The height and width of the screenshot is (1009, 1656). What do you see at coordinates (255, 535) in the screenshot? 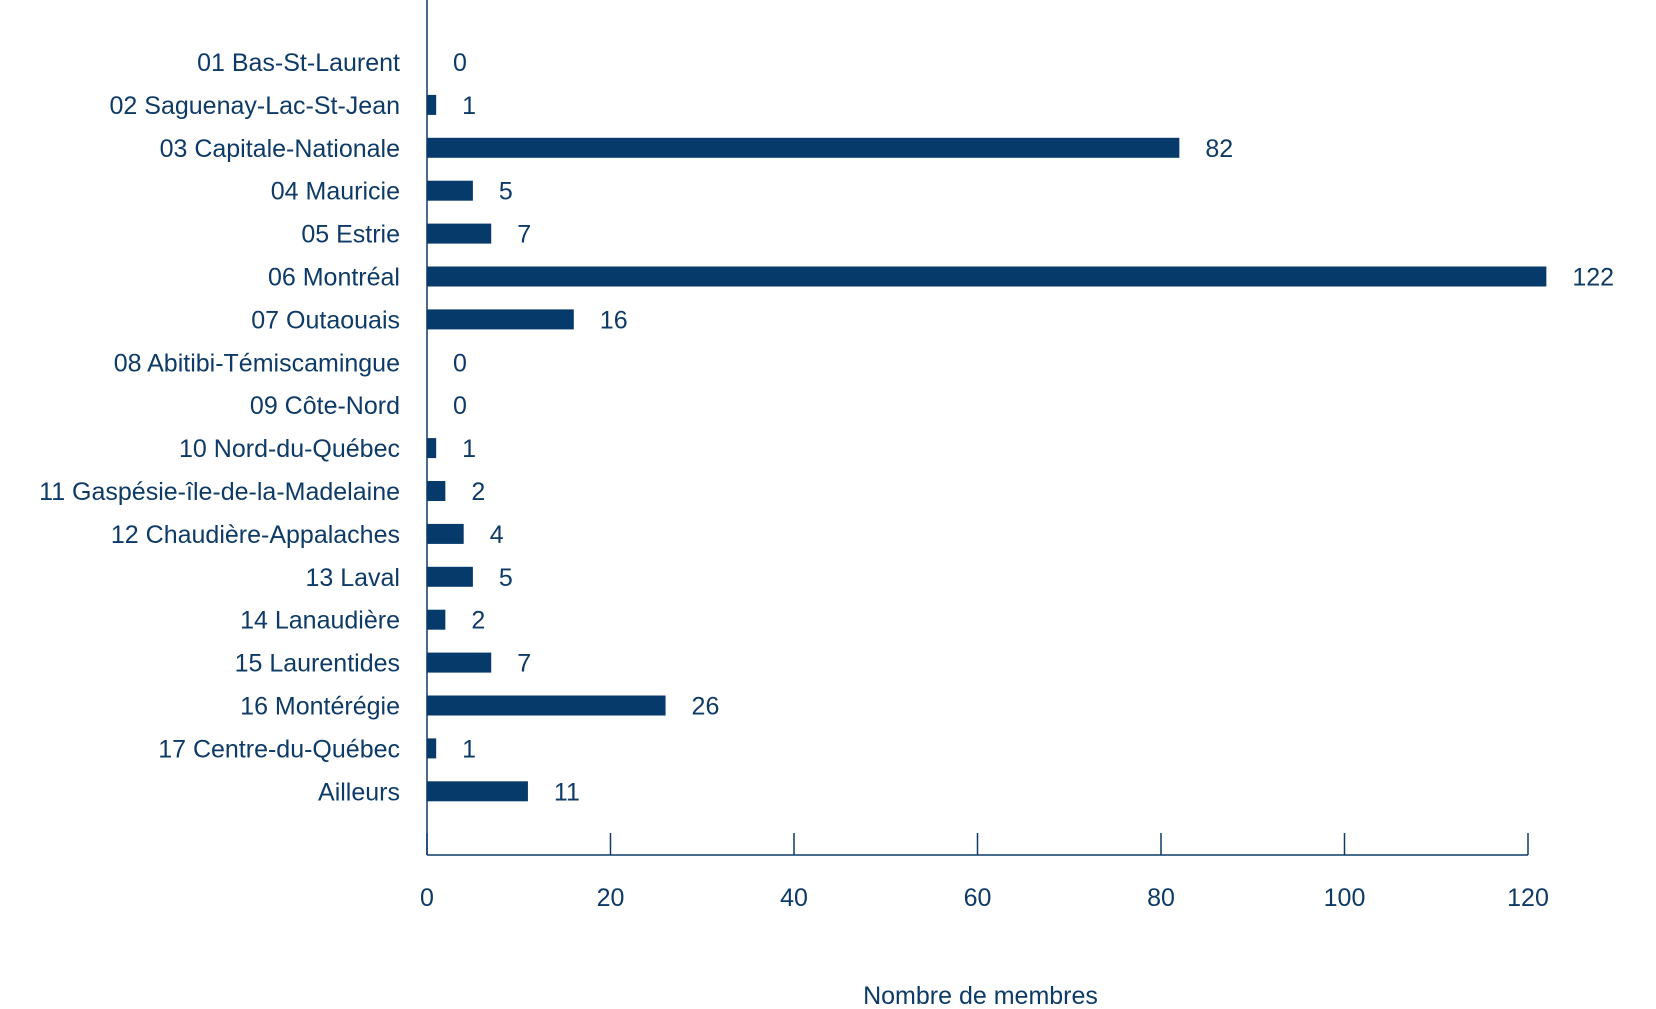
I see `category-label: 12 Chaudière-Appalaches` at bounding box center [255, 535].